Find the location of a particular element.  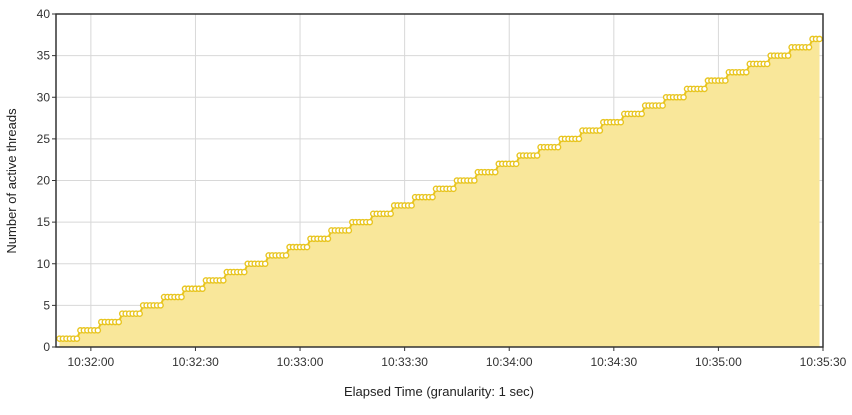

y-tick-label: 15 is located at coordinates (44, 222).